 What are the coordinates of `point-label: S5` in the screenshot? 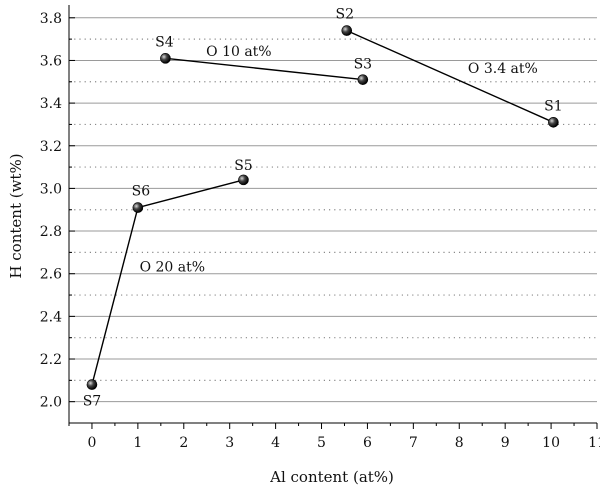 It's located at (243, 166).